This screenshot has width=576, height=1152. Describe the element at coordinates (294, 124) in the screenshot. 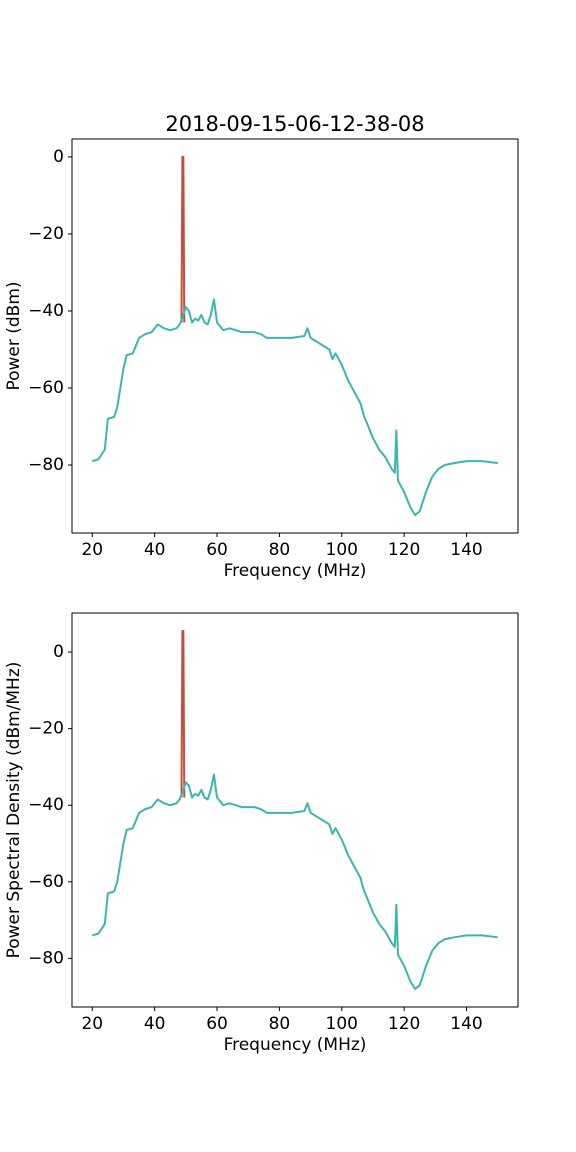

I see `chart-title: 2018-09-15-06-12-38-08` at that location.